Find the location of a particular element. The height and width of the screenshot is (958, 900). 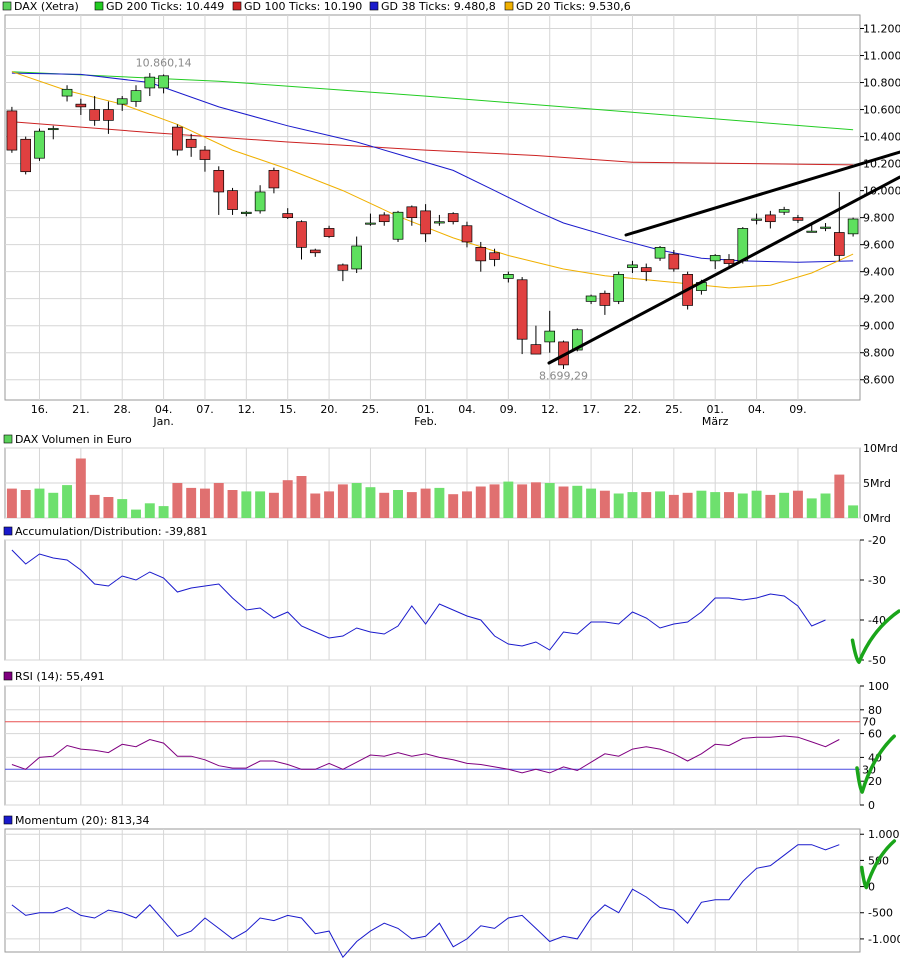

x-month-label: März is located at coordinates (715, 421).